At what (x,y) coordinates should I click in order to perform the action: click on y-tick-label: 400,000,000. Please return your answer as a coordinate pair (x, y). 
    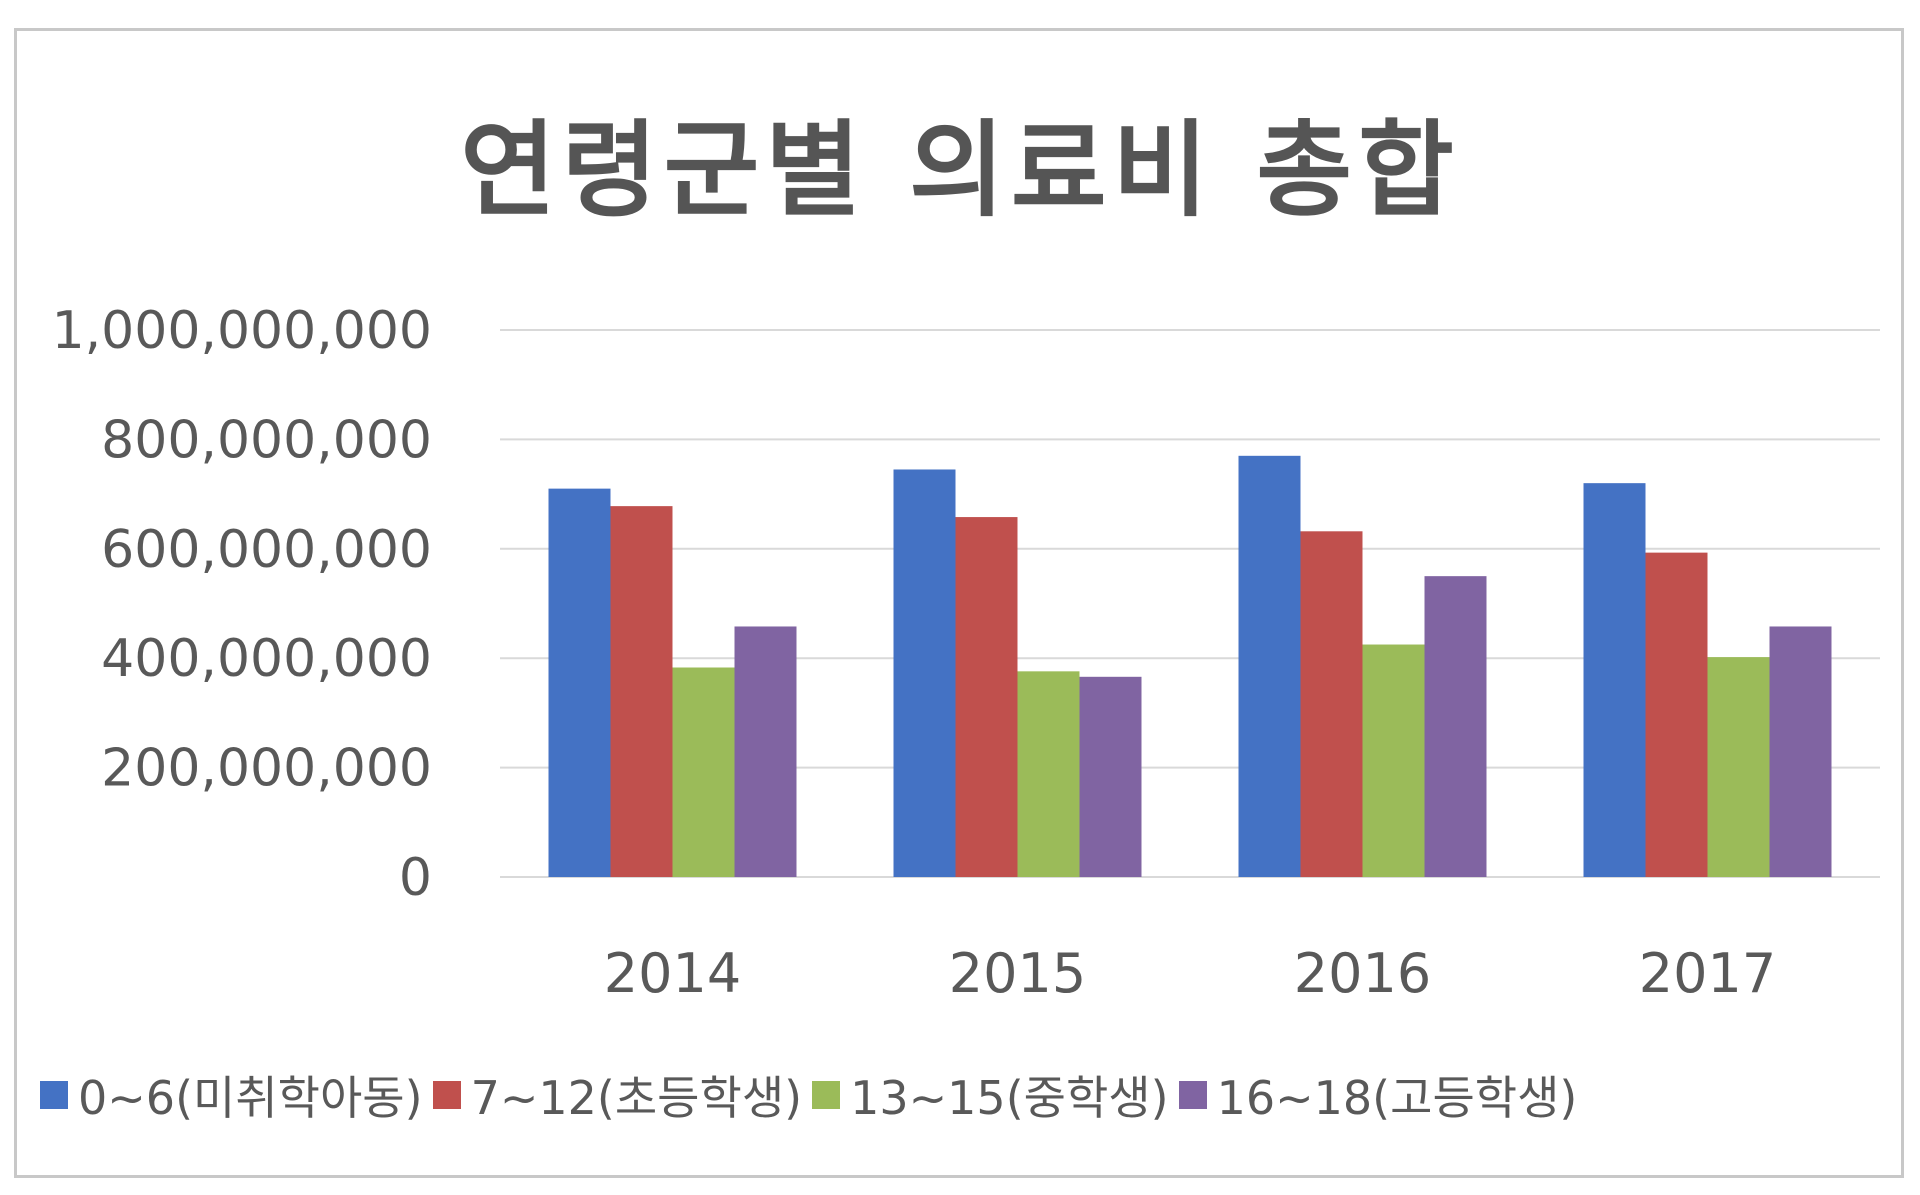
    Looking at the image, I should click on (266, 659).